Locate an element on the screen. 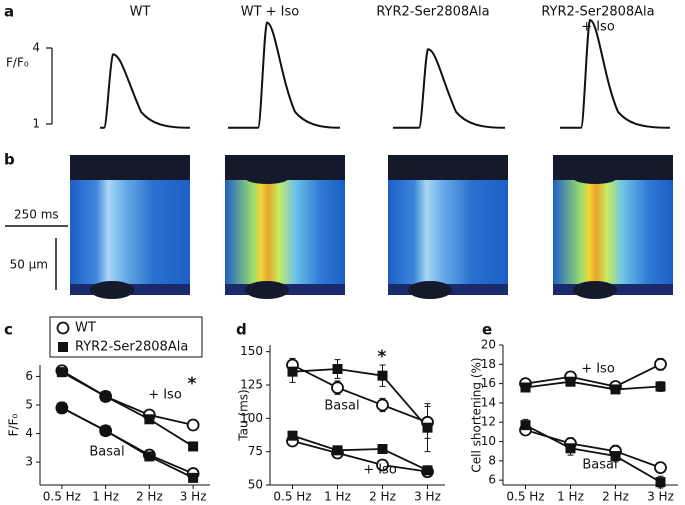 This screenshot has height=505, width=685. column-title: WT is located at coordinates (140, 12).